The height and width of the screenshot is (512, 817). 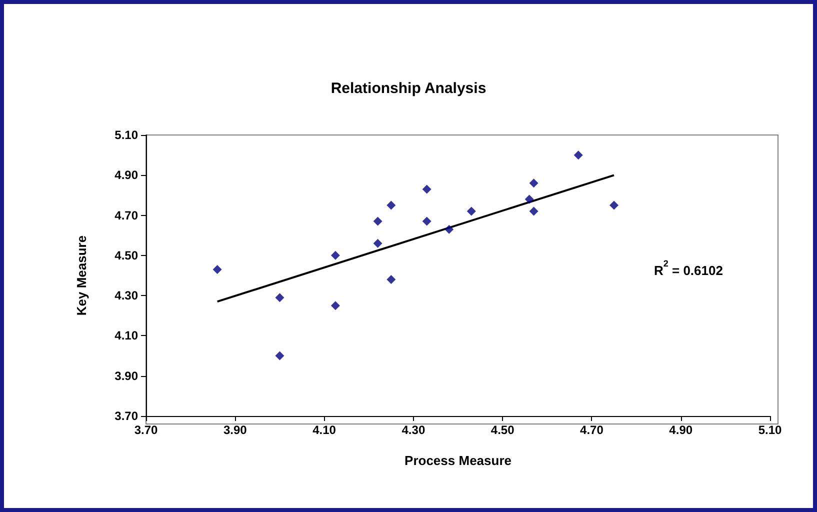 What do you see at coordinates (681, 430) in the screenshot?
I see `x-tick-label: 4.90` at bounding box center [681, 430].